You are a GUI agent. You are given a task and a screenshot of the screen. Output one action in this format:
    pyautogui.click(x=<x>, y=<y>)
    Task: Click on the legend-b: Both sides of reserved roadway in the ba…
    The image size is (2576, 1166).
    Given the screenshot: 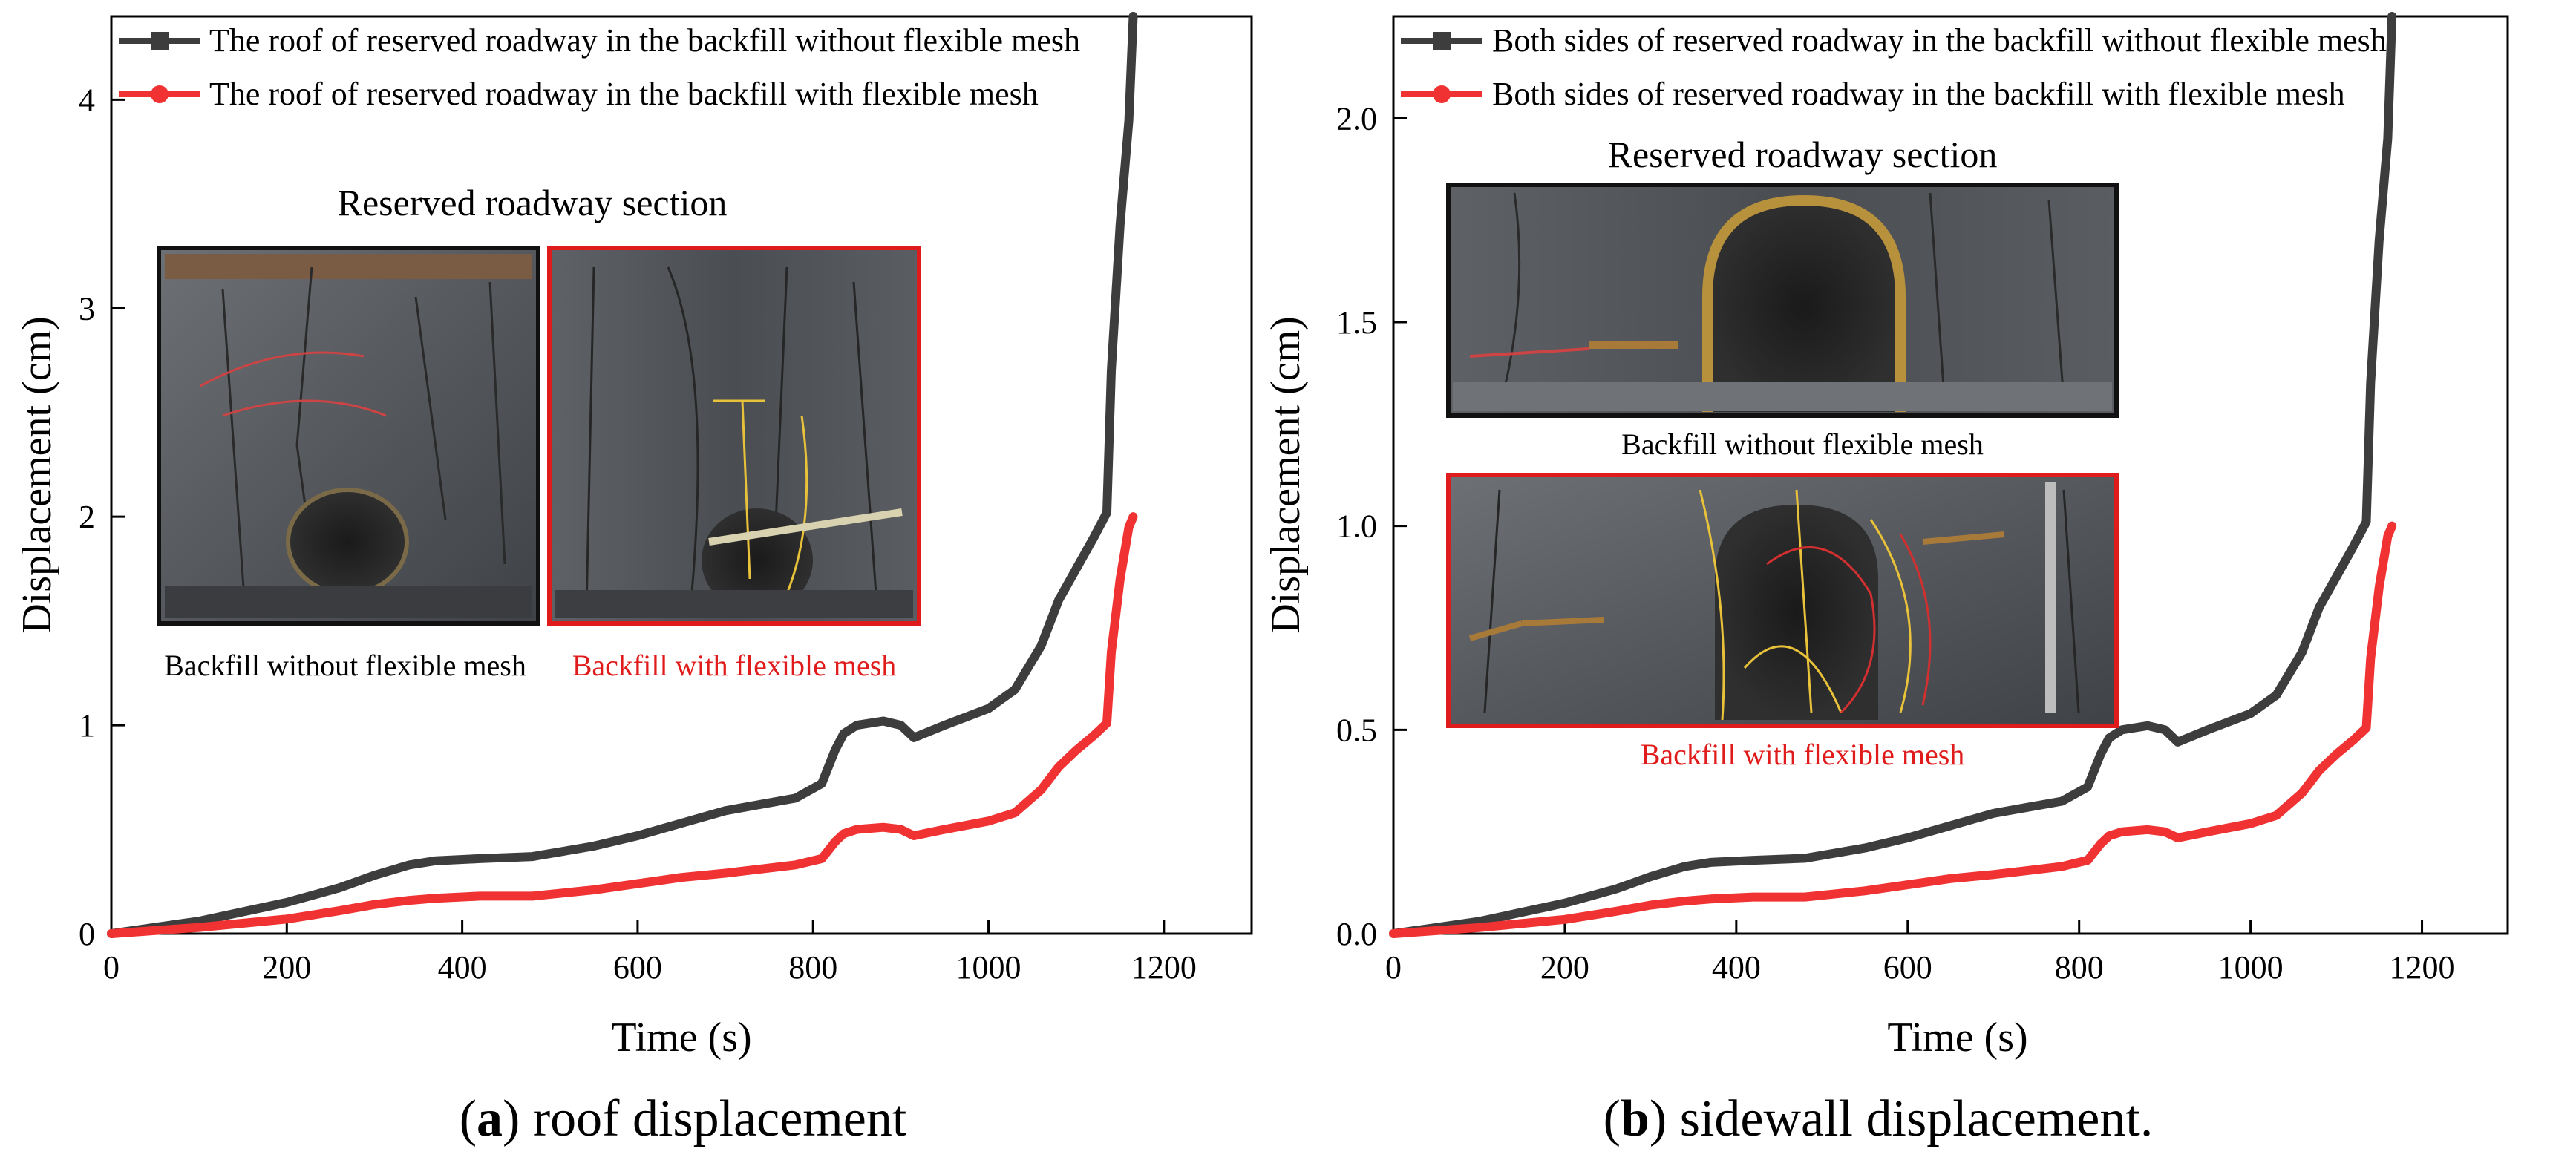 What is the action you would take?
    pyautogui.click(x=1894, y=67)
    